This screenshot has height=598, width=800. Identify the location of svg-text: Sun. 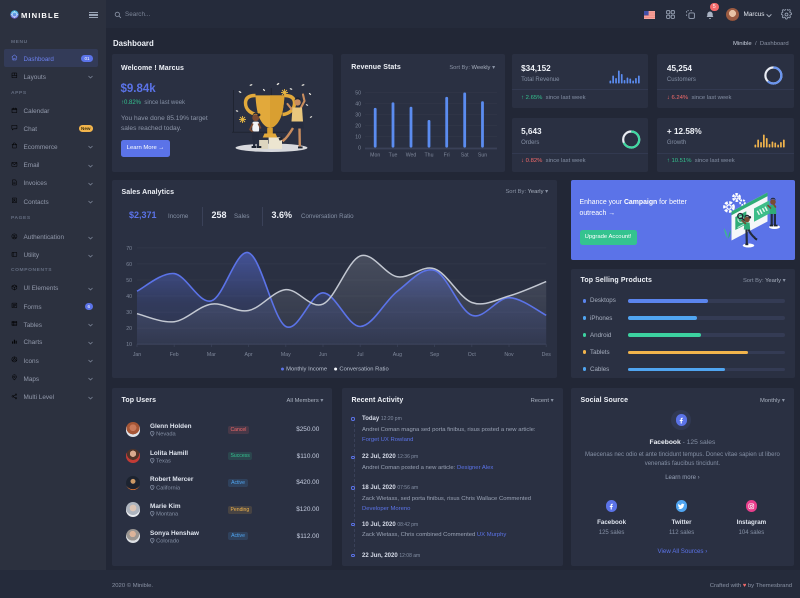
(482, 155).